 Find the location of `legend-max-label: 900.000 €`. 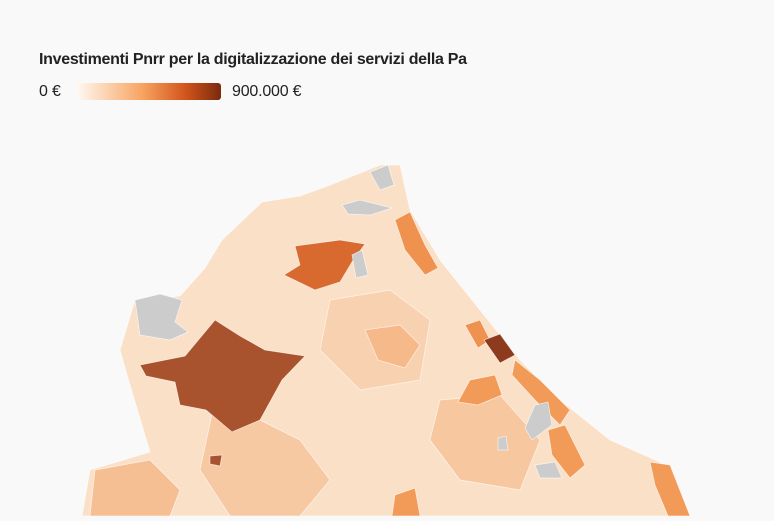

legend-max-label: 900.000 € is located at coordinates (267, 91).